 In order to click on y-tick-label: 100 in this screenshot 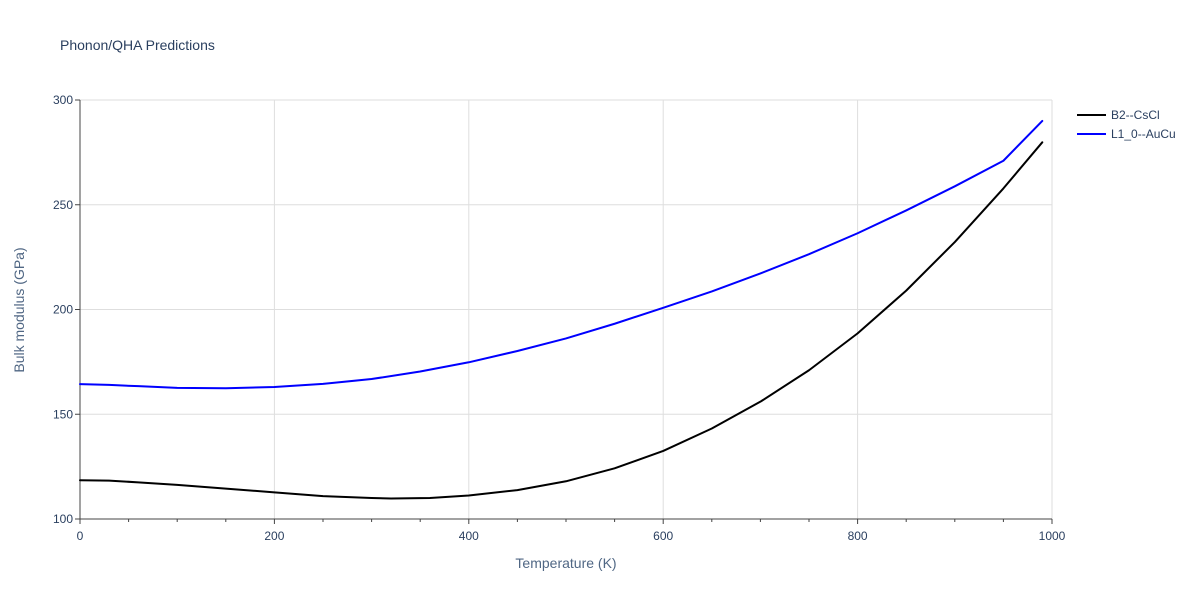, I will do `click(63, 519)`.